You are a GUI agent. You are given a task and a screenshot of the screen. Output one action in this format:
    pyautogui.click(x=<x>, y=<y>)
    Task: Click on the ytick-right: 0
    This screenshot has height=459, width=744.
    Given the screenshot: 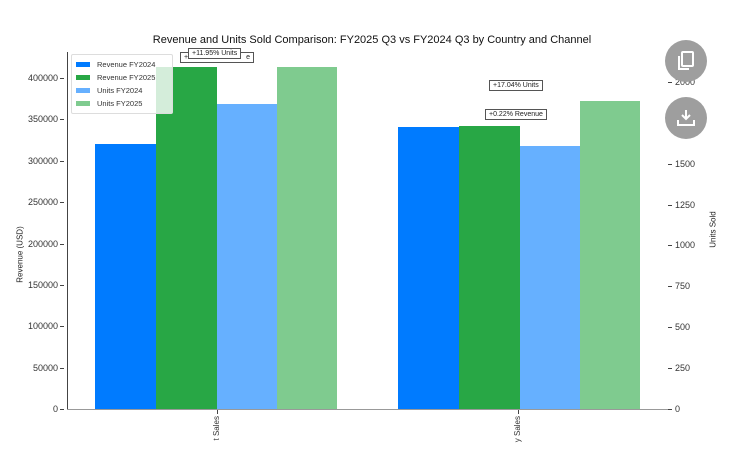 What is the action you would take?
    pyautogui.click(x=674, y=409)
    